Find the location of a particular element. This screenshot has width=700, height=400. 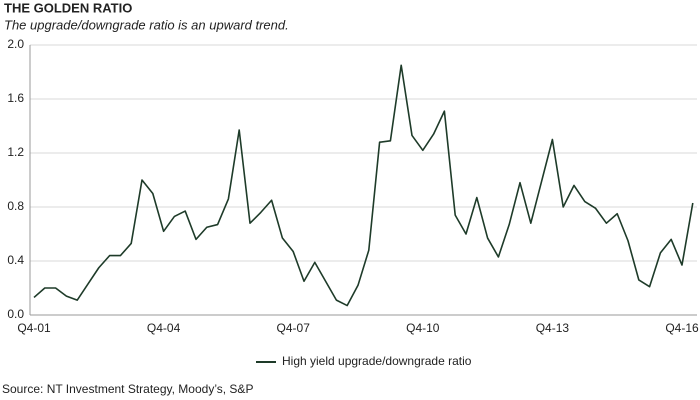

y-tick-label: 1.2 is located at coordinates (15, 152).